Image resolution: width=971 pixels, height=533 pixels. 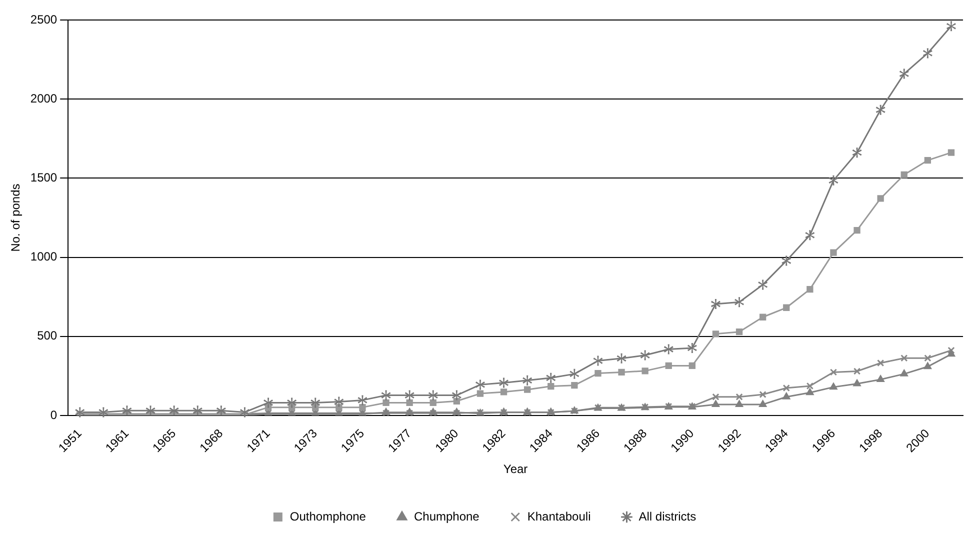 I want to click on legend-label: All districts, so click(x=667, y=516).